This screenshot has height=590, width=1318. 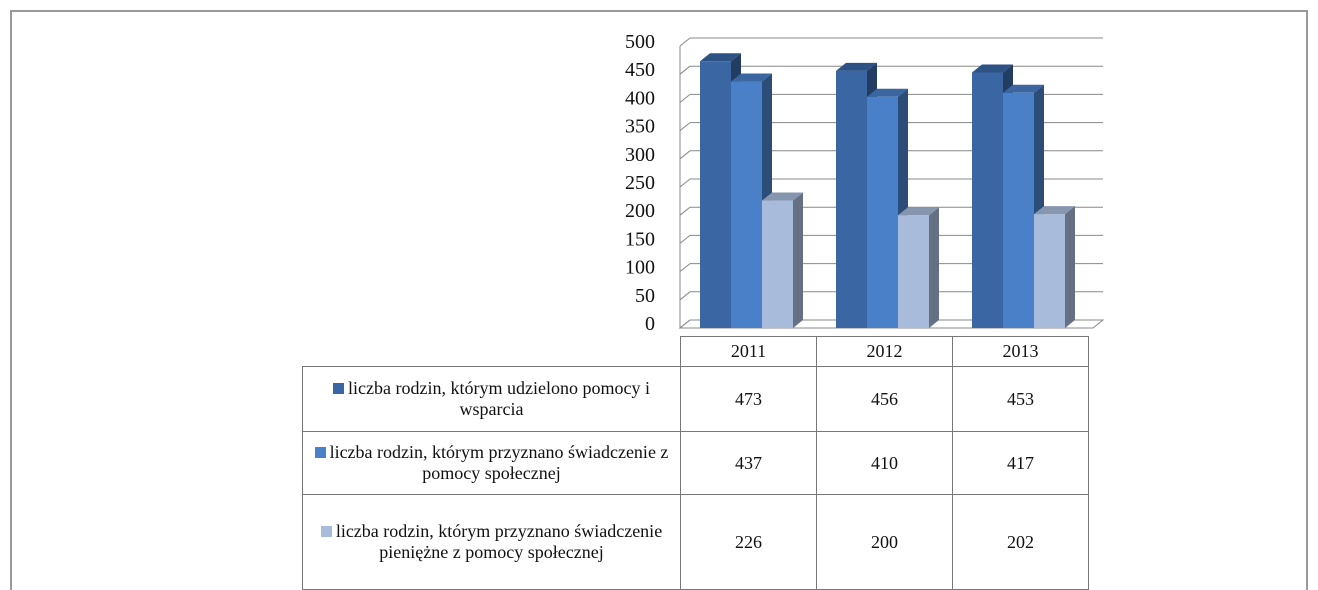 What do you see at coordinates (640, 239) in the screenshot?
I see `y-tick-label: 150` at bounding box center [640, 239].